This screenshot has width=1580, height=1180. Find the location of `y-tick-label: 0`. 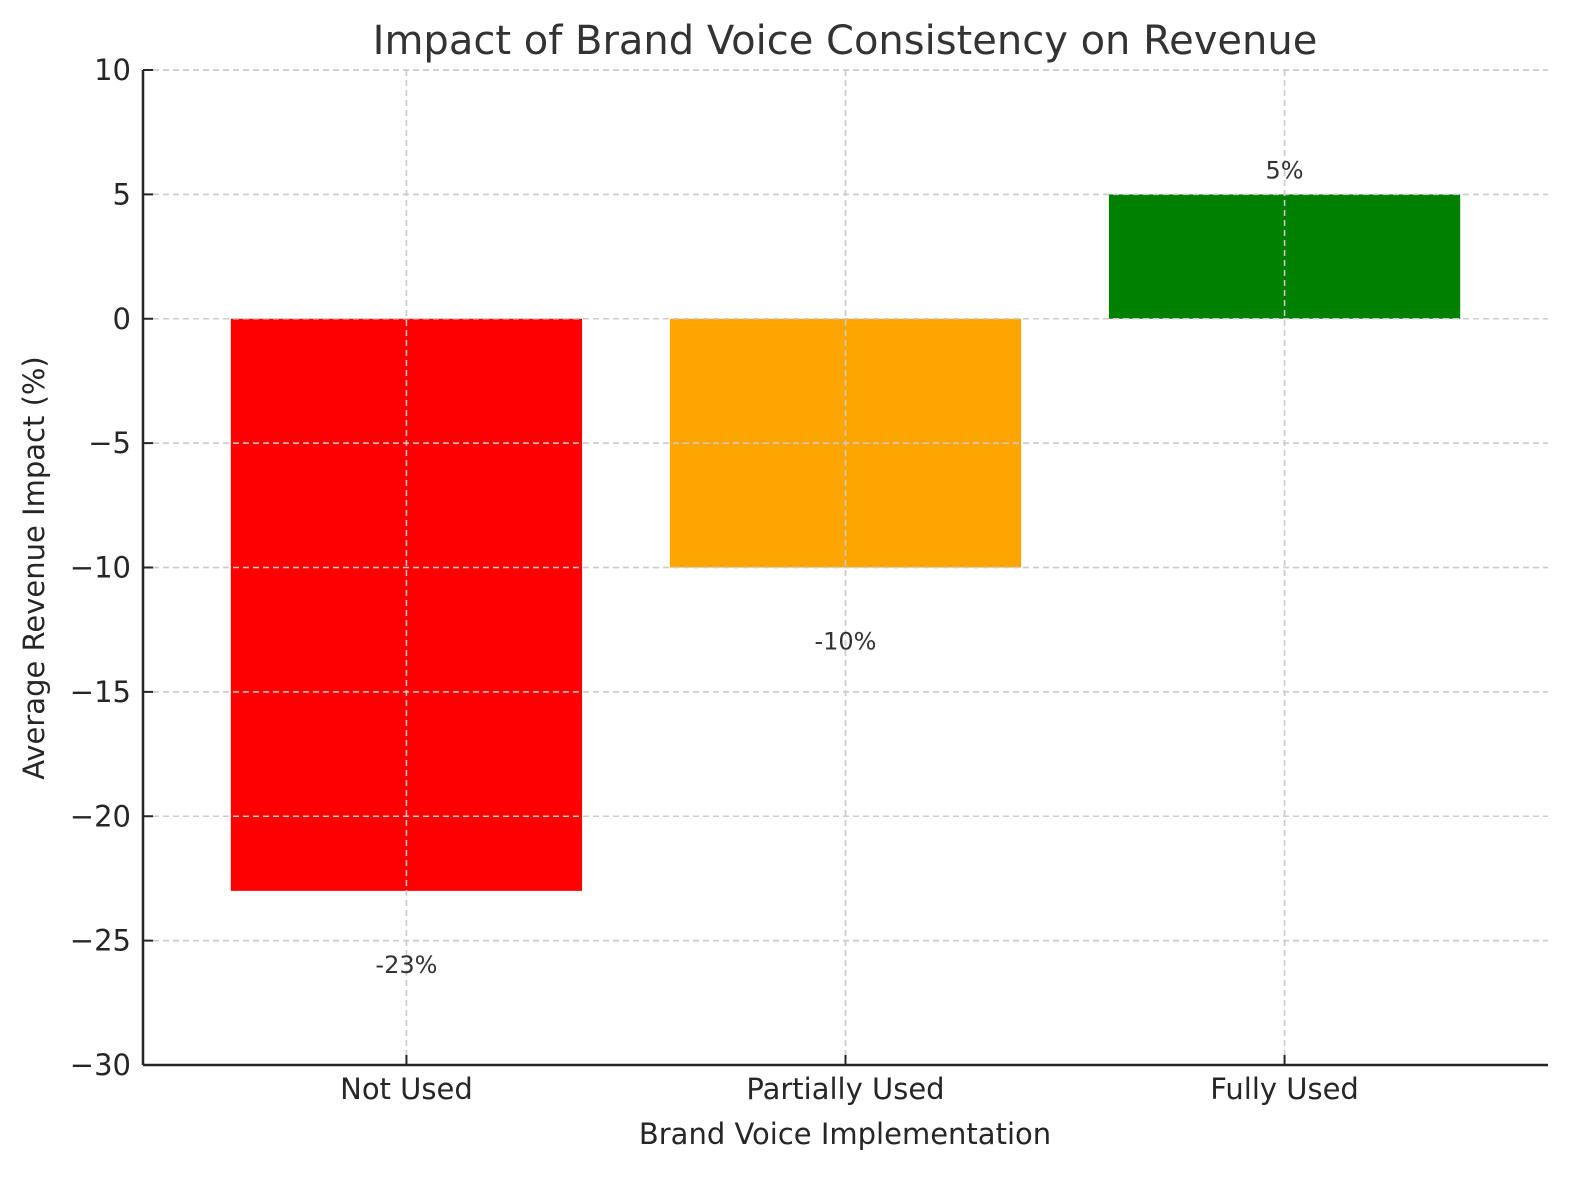

y-tick-label: 0 is located at coordinates (122, 319).